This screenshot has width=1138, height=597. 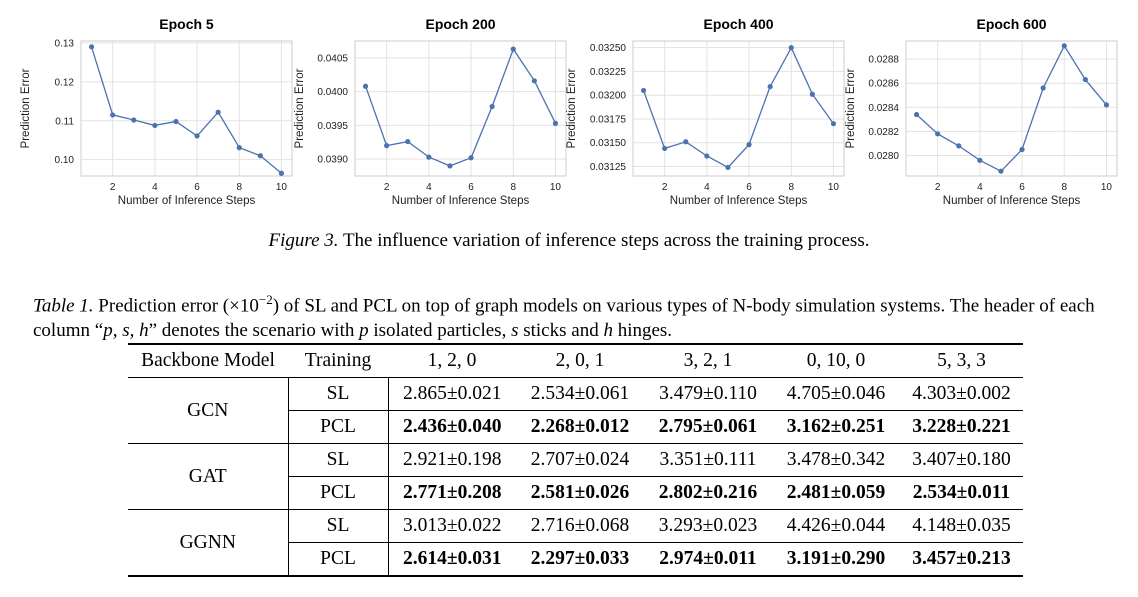 I want to click on value-cell-best: 2.268±0.012, so click(x=580, y=427).